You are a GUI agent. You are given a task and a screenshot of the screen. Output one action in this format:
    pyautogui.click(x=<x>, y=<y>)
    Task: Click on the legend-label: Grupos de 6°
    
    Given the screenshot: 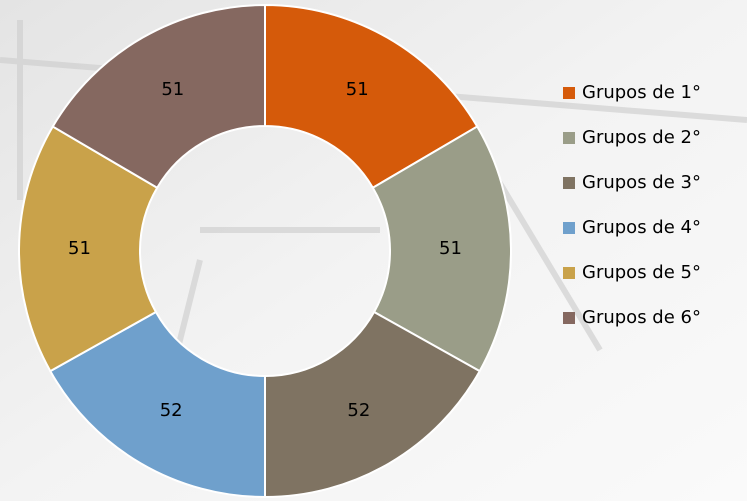 What is the action you would take?
    pyautogui.click(x=641, y=317)
    